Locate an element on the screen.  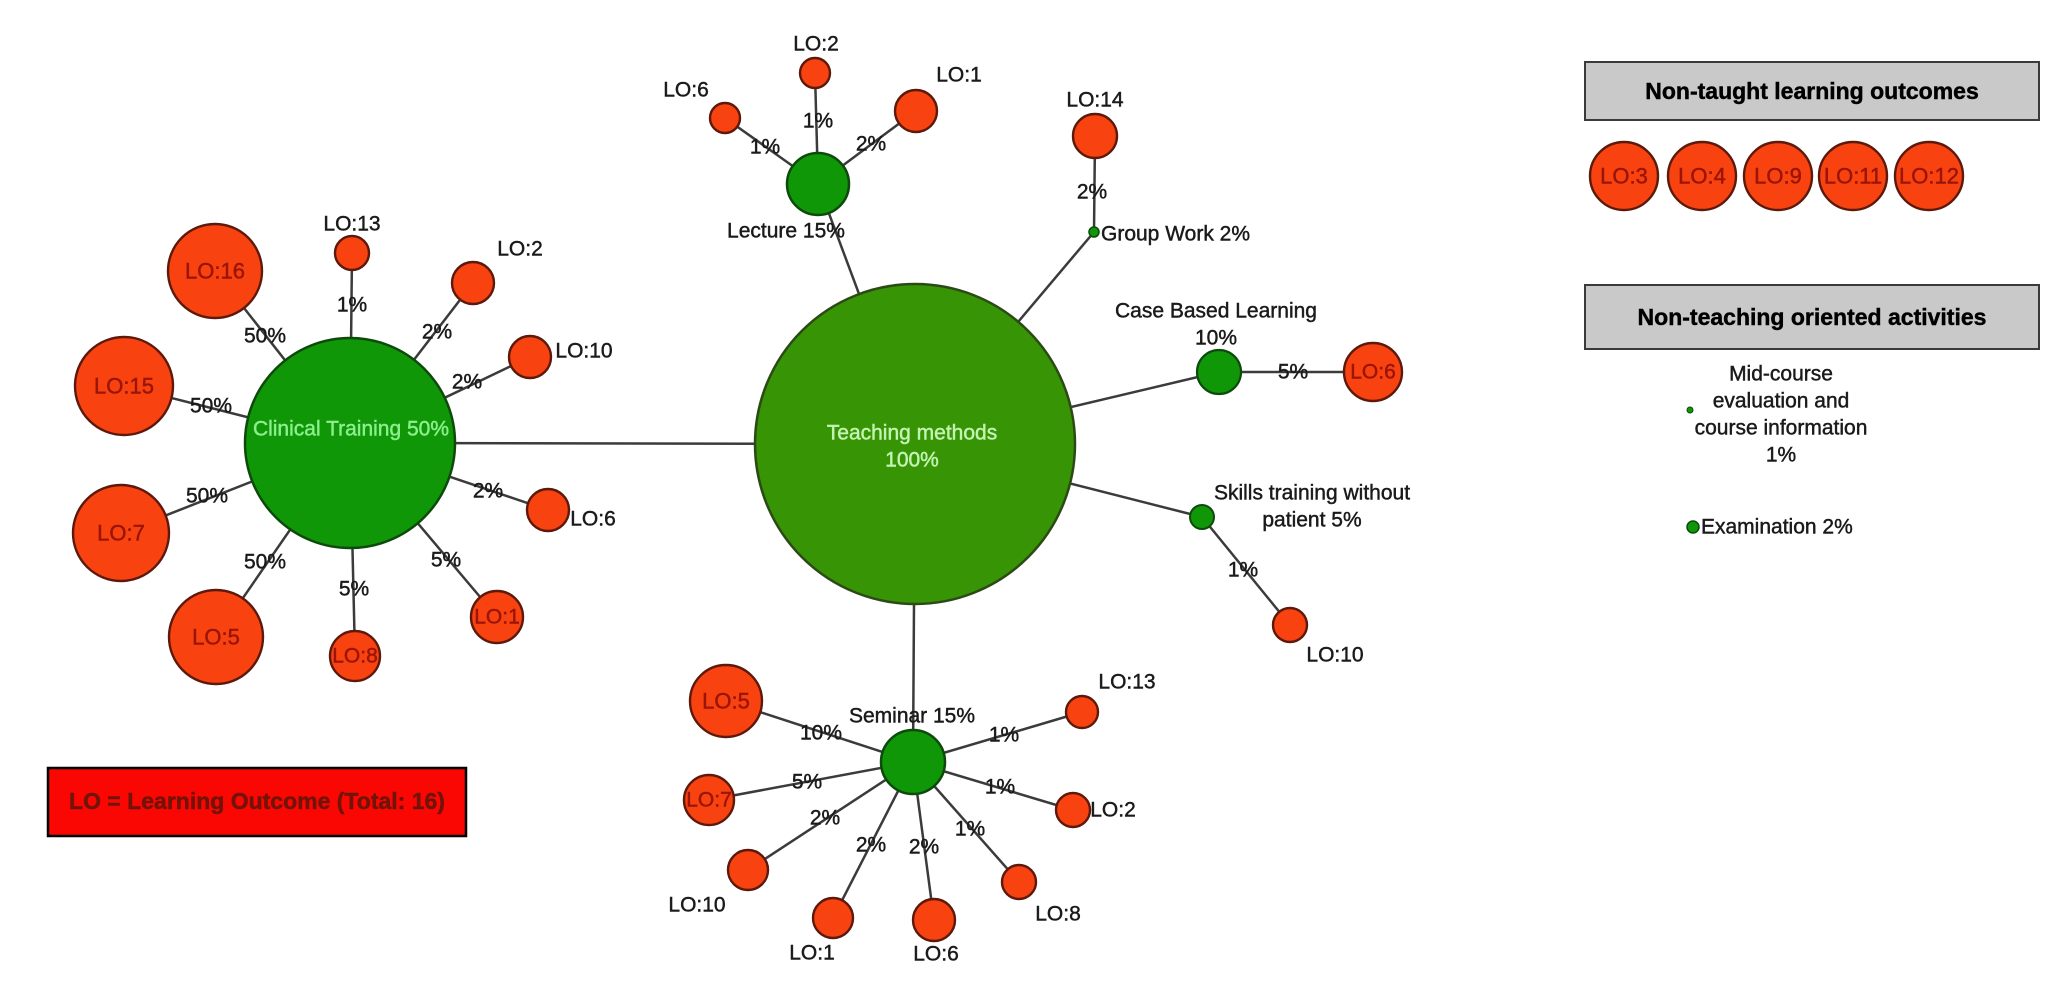
svg-text: Seminar 15% is located at coordinates (912, 716).